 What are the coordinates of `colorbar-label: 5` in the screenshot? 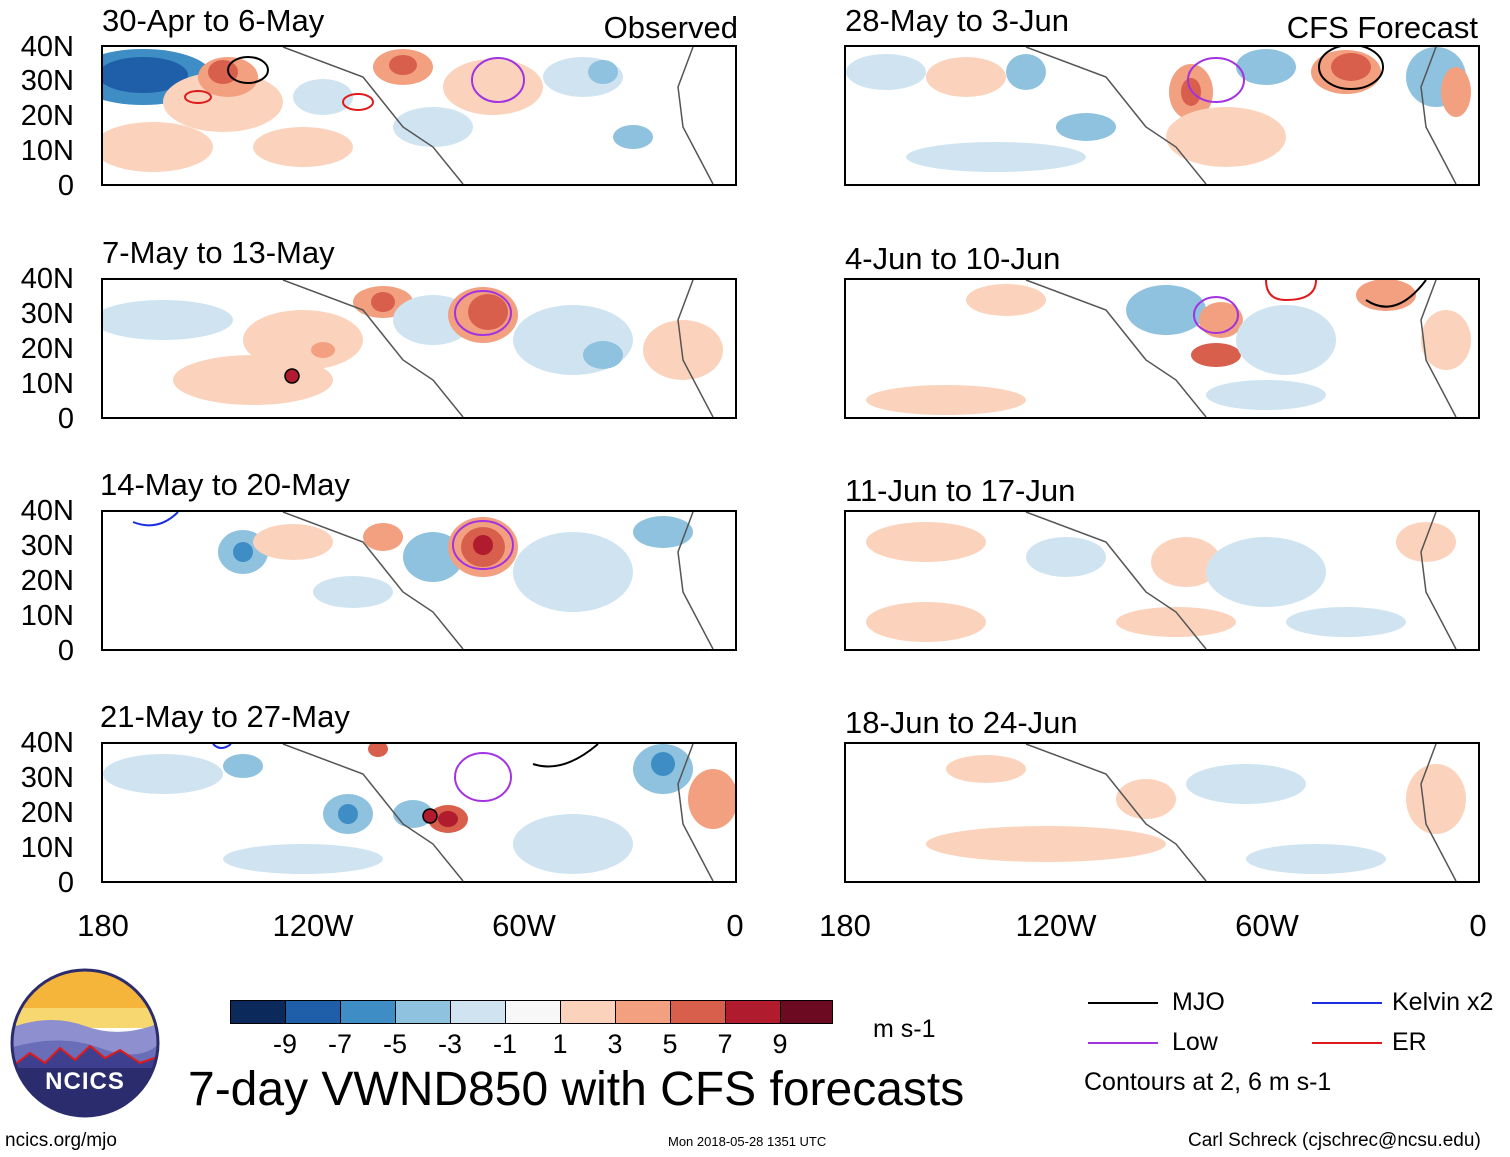 It's located at (670, 1044).